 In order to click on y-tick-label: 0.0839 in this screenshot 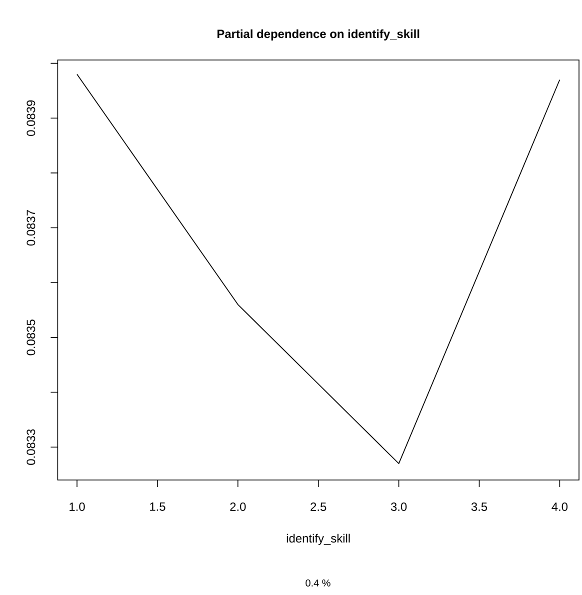, I will do `click(31, 118)`.